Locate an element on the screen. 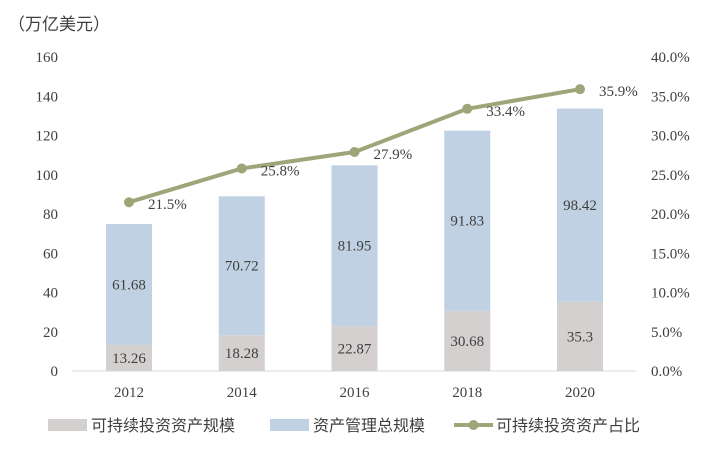 The height and width of the screenshot is (459, 706). x-tick-label: 2012 is located at coordinates (129, 393).